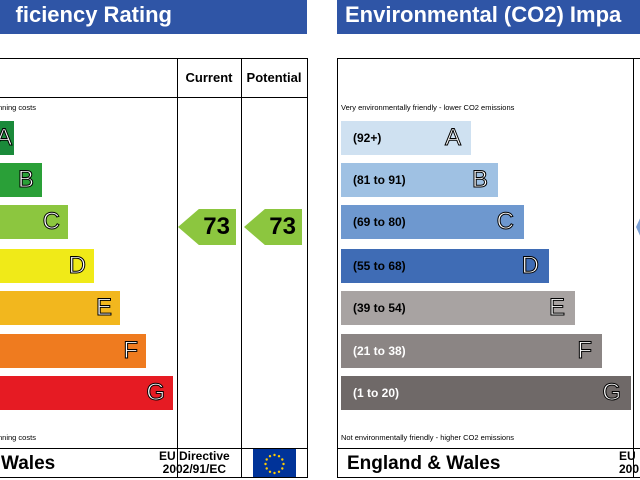 Image resolution: width=640 pixels, height=480 pixels. I want to click on impact-band-d: (55 to 68) D, so click(445, 266).